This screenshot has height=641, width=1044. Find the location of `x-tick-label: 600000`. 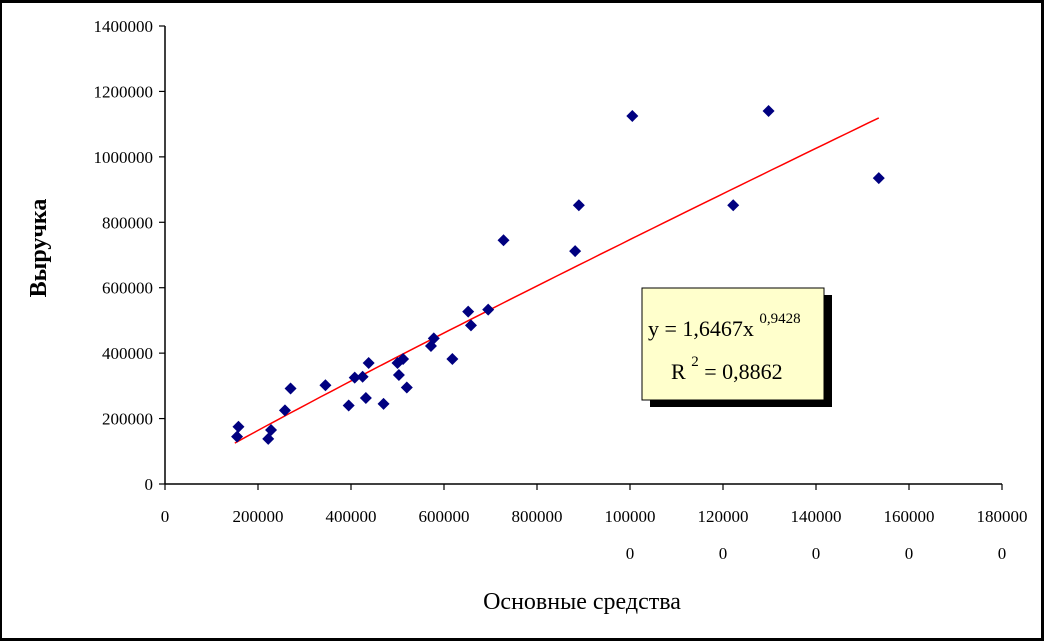

x-tick-label: 600000 is located at coordinates (444, 516).